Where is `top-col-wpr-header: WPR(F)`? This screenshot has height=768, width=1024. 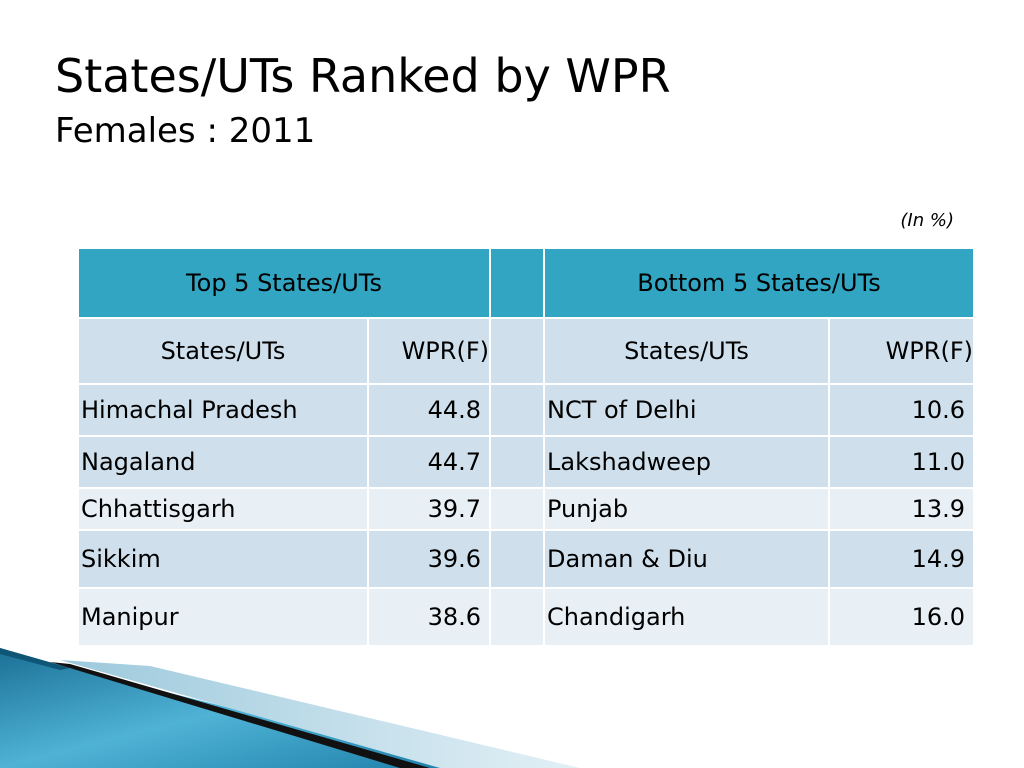 top-col-wpr-header: WPR(F) is located at coordinates (429, 351).